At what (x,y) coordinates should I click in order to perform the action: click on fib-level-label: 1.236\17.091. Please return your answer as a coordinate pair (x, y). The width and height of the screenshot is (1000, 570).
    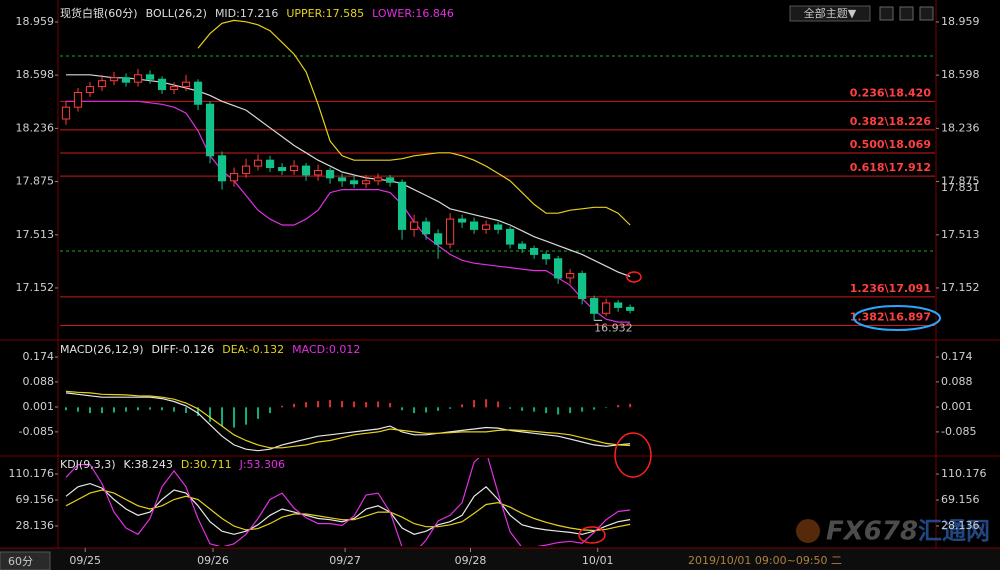
    Looking at the image, I should click on (890, 288).